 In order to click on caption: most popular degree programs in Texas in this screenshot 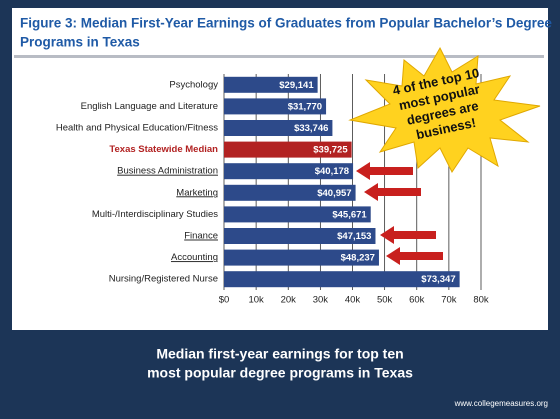, I will do `click(280, 373)`.